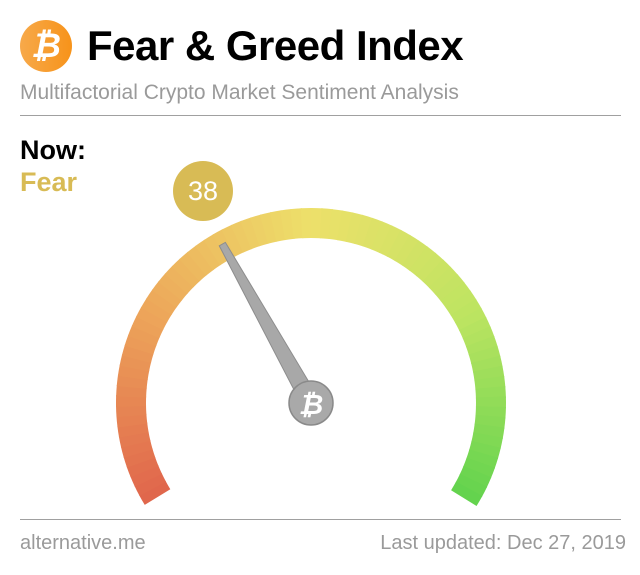  I want to click on bitcoin-icon: ₿, so click(311, 404).